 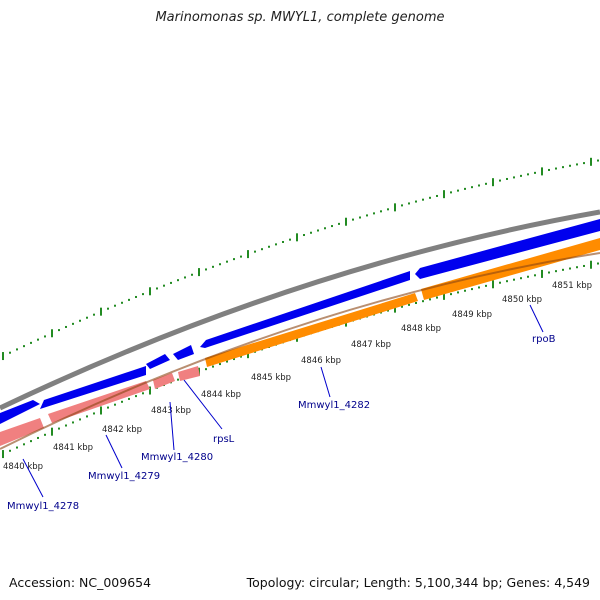 I want to click on gene-label: Mmwyl1_4279, so click(x=124, y=476).